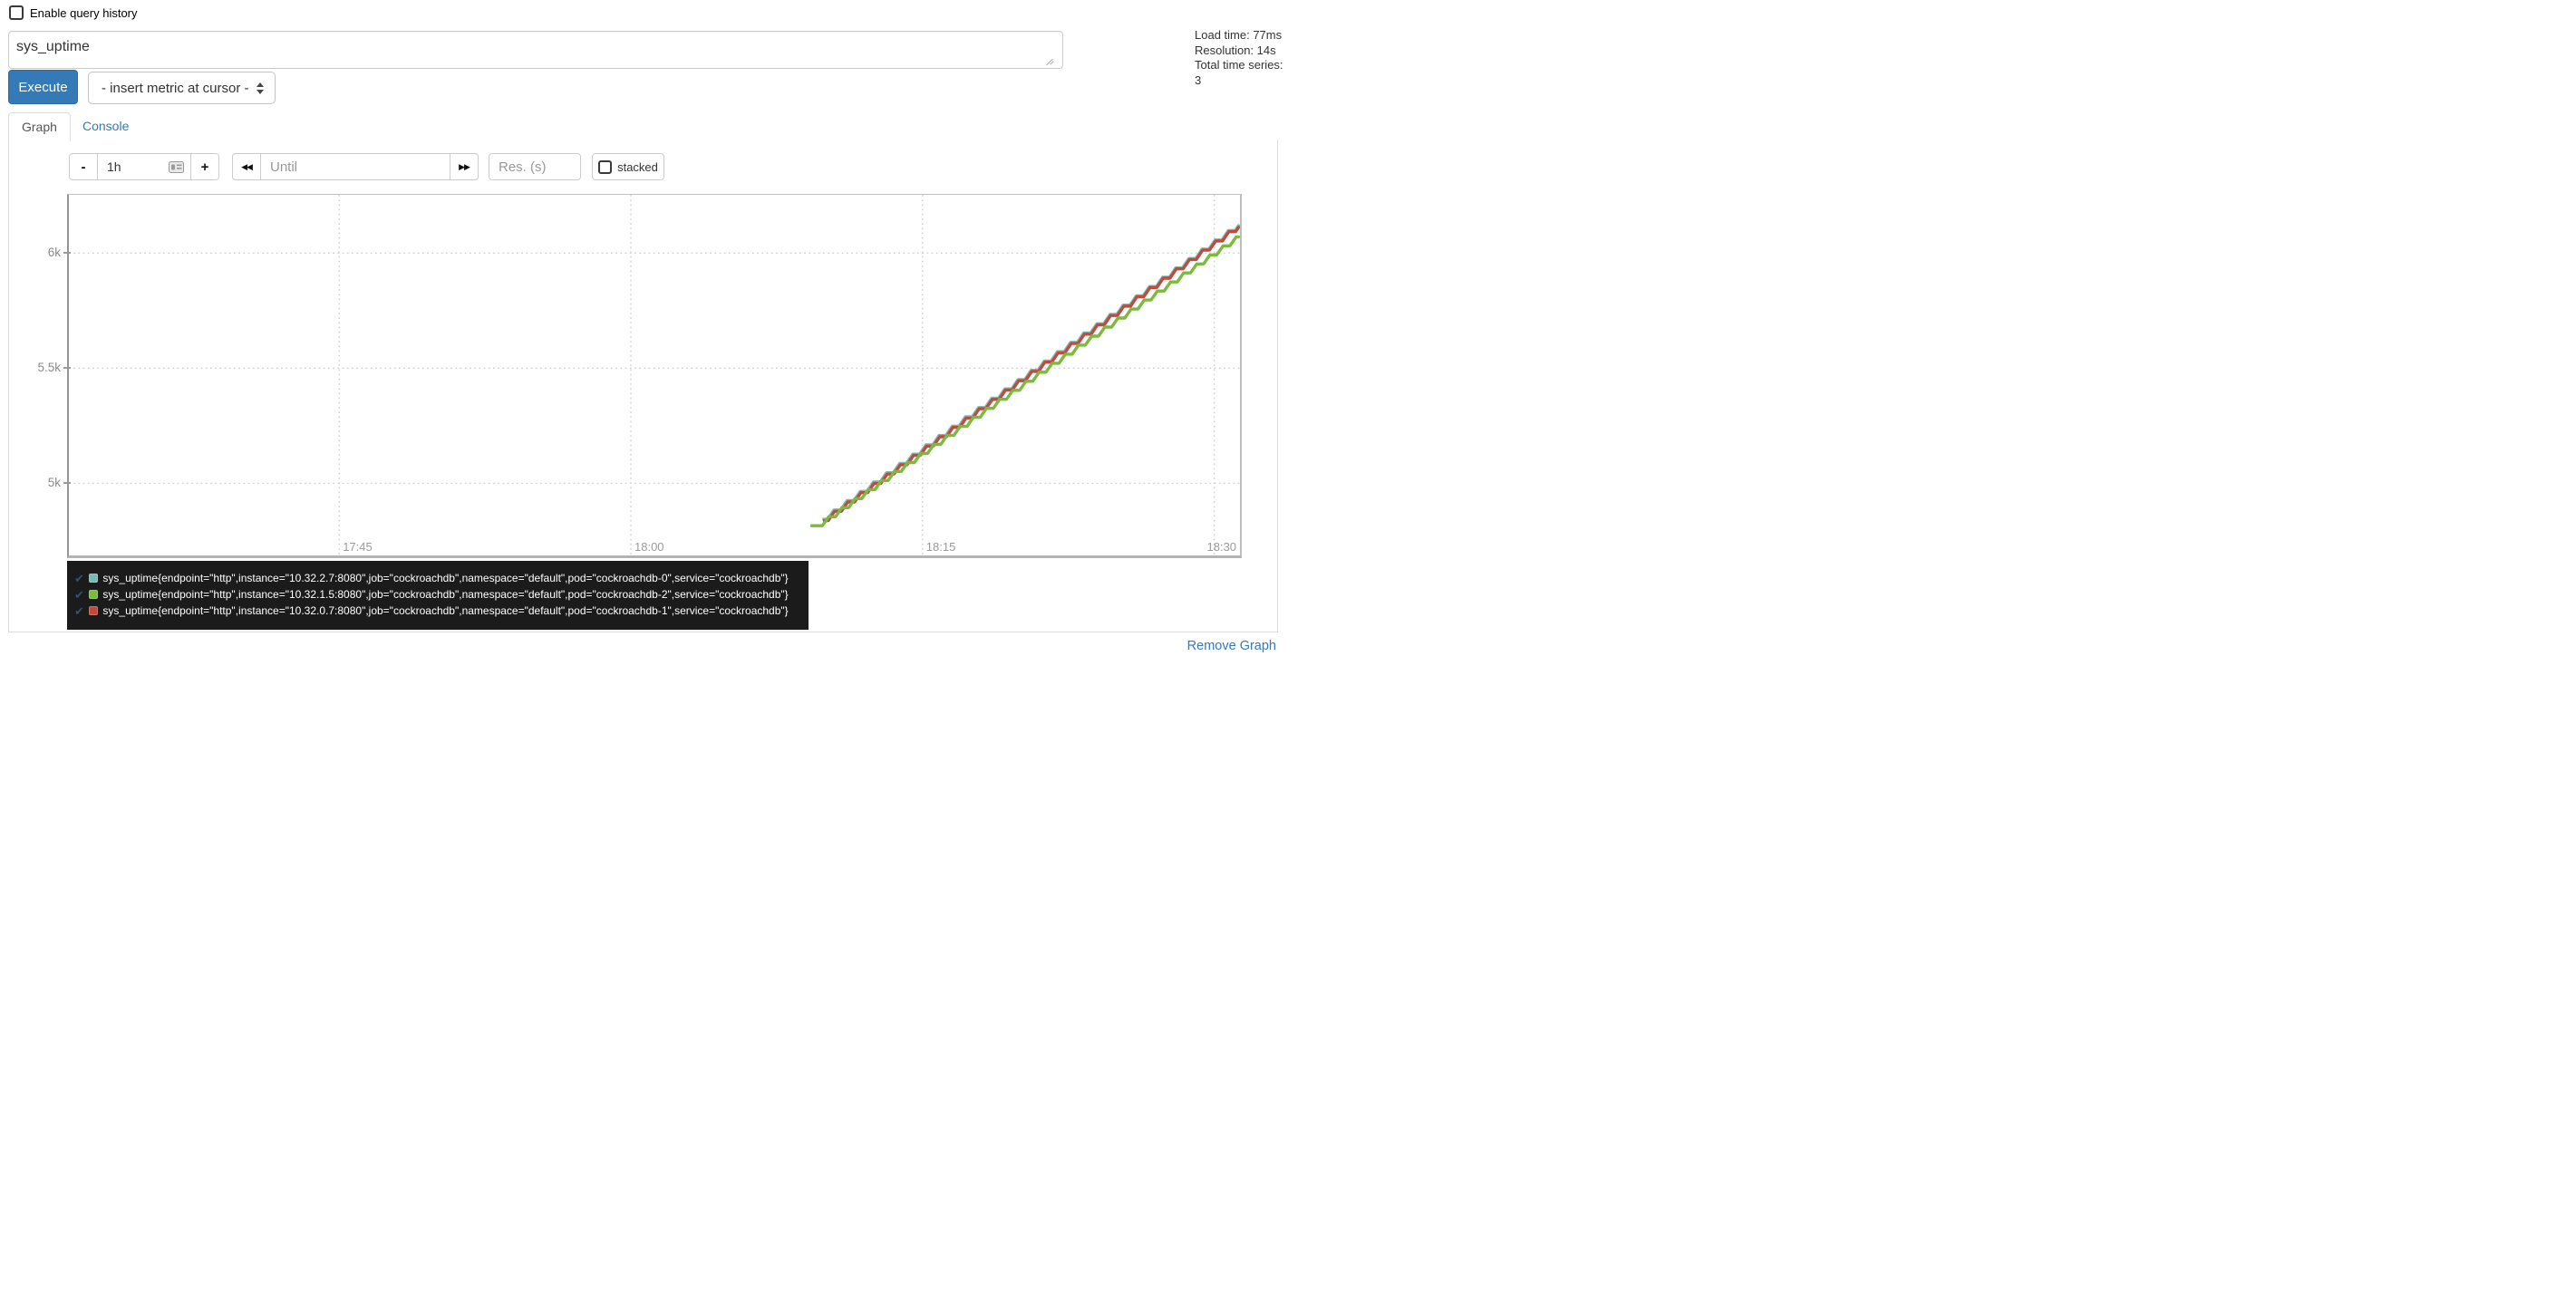 This screenshot has width=2576, height=1312. What do you see at coordinates (84, 13) in the screenshot?
I see `query-history-label: Enable query history` at bounding box center [84, 13].